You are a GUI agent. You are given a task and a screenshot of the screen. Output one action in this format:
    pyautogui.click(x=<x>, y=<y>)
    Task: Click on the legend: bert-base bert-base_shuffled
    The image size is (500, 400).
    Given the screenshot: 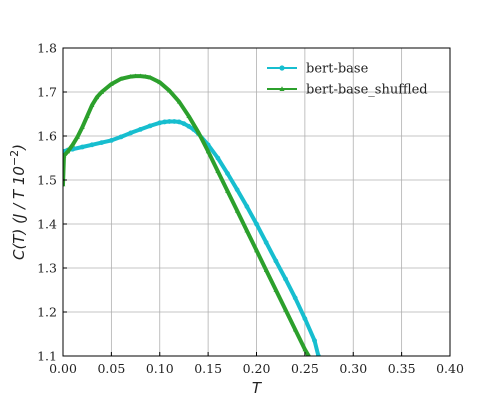 What is the action you would take?
    pyautogui.click(x=347, y=80)
    